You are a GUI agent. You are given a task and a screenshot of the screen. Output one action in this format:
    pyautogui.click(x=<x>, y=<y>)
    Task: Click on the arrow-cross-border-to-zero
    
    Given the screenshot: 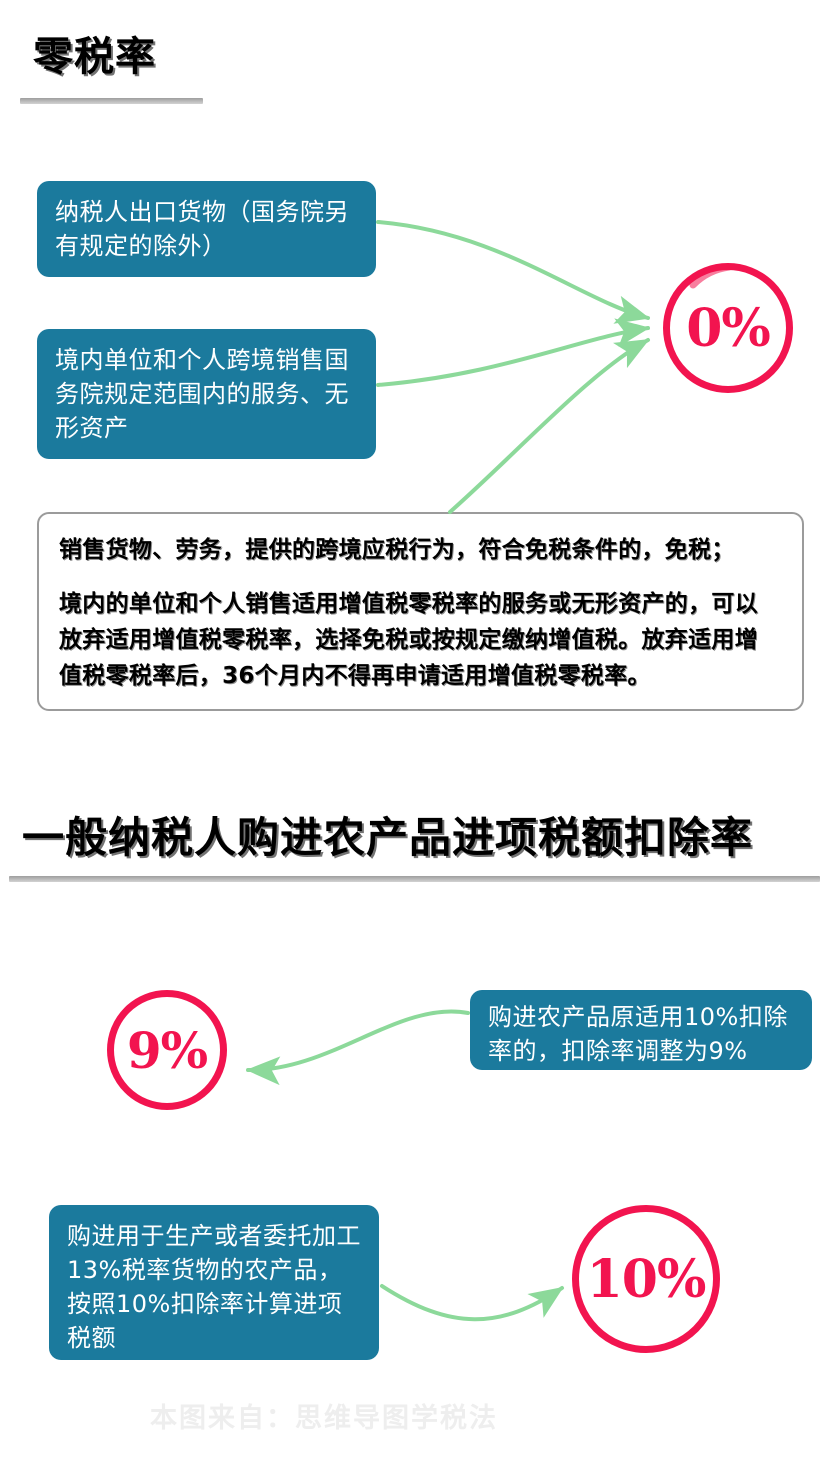 What is the action you would take?
    pyautogui.click(x=513, y=352)
    